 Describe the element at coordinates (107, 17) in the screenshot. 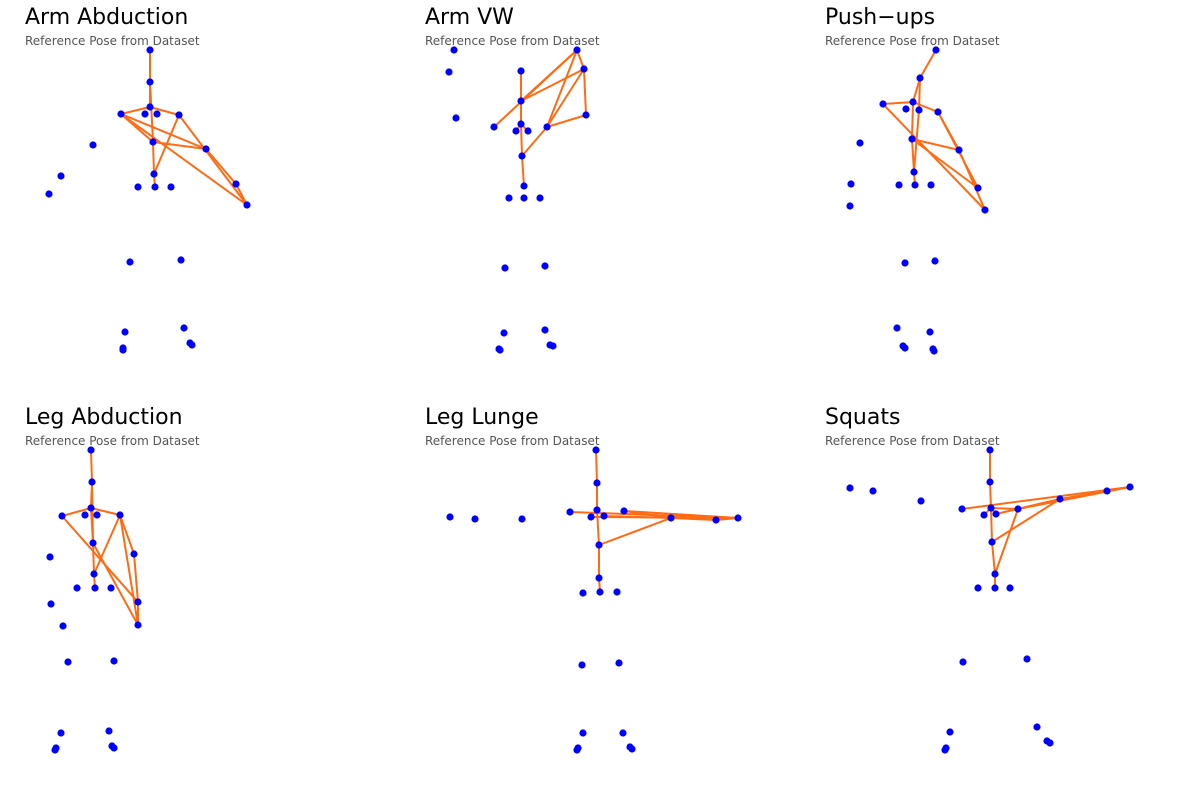

I see `panel-title: Arm Abduction` at that location.